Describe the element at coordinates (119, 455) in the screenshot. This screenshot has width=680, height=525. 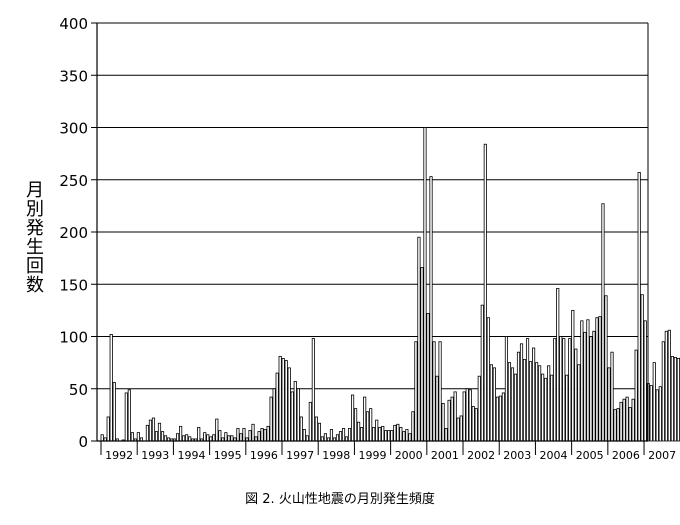
I see `x-tick-label: 1992` at that location.